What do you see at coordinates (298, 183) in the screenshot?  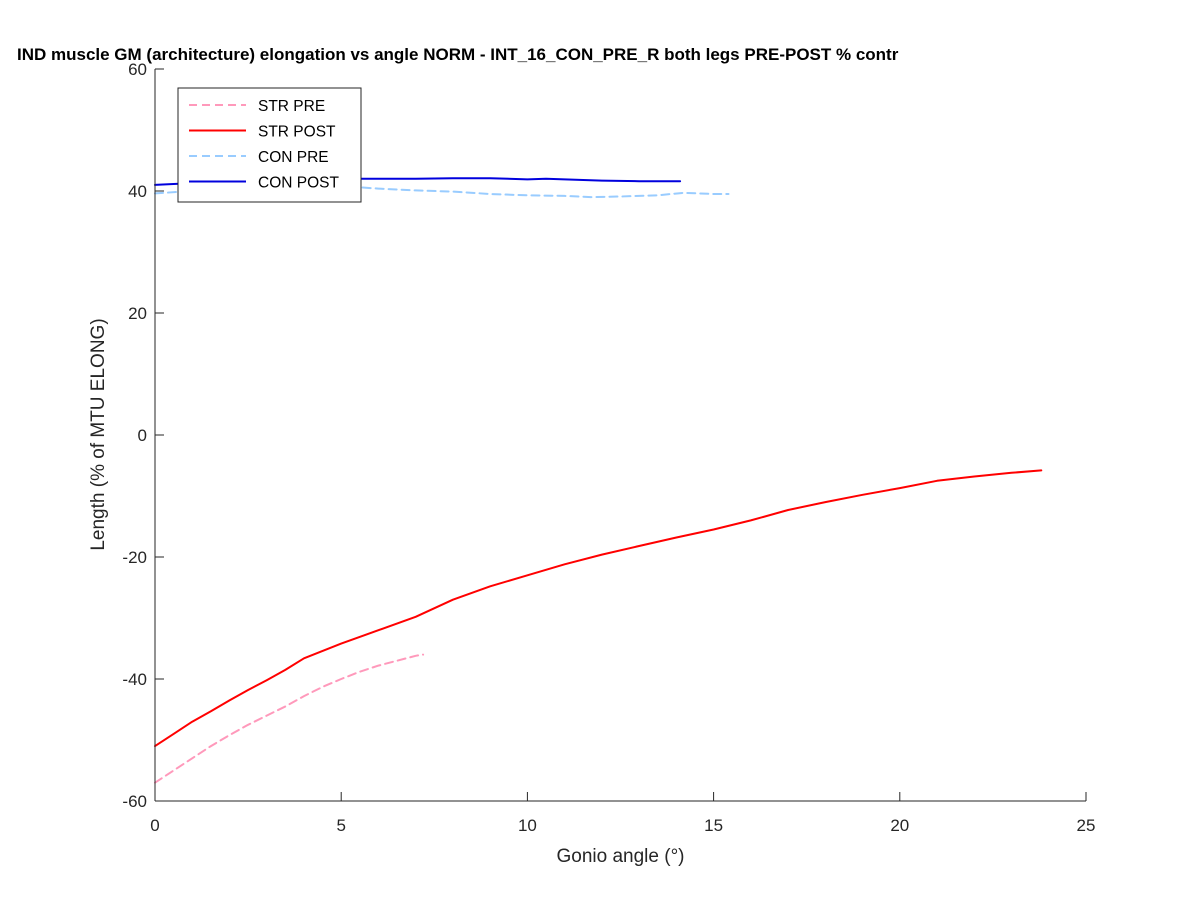 I see `legend-label-con-post: CON POST` at bounding box center [298, 183].